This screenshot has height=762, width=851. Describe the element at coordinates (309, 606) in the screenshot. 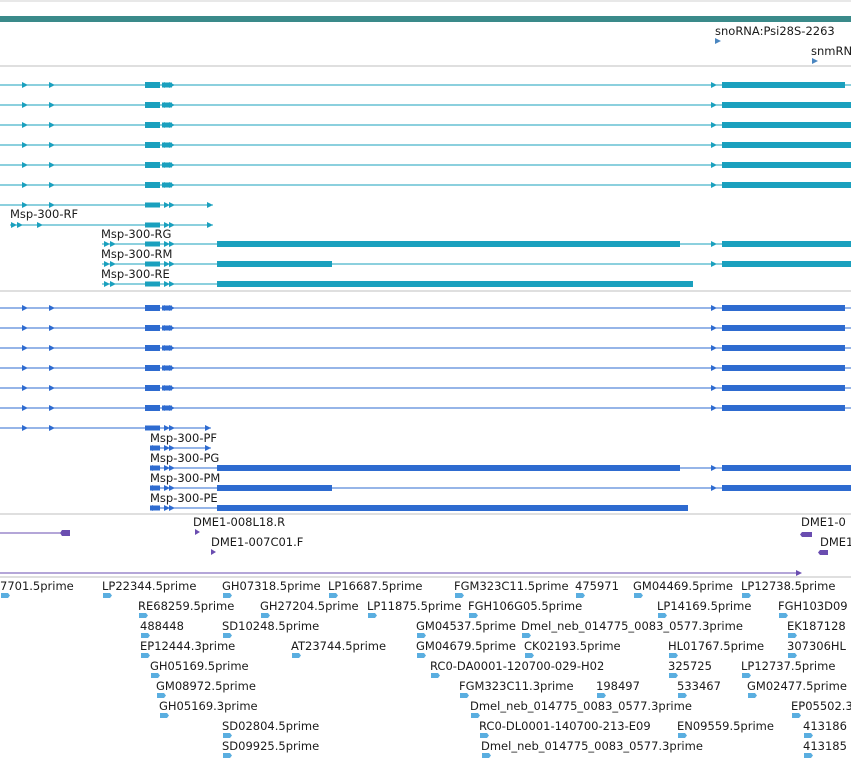

I see `est-feature-label: GH27204.5prime` at that location.